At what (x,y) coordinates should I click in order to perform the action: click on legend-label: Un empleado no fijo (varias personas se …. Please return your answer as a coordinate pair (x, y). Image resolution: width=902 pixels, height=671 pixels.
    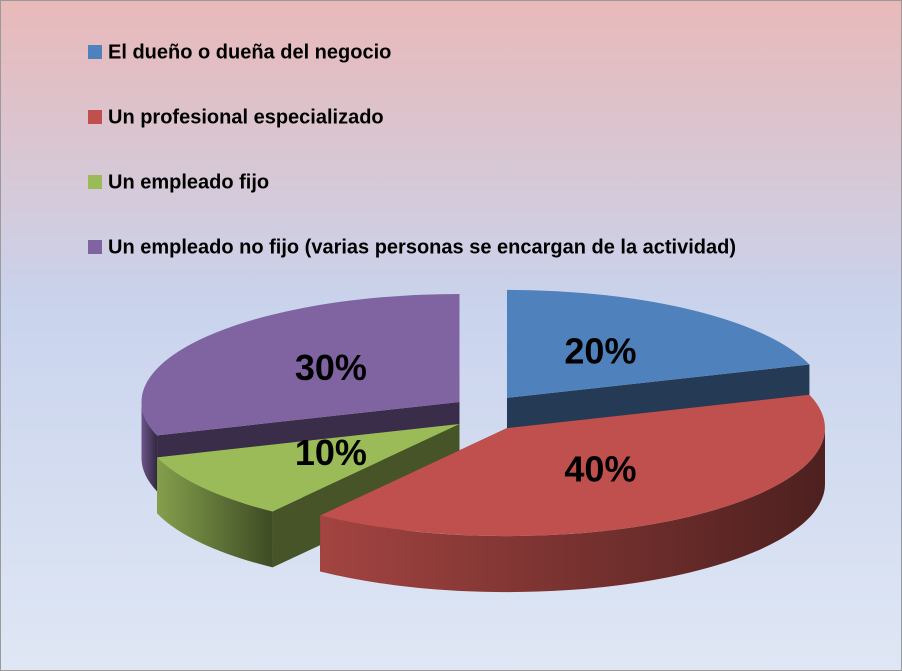
    Looking at the image, I should click on (422, 247).